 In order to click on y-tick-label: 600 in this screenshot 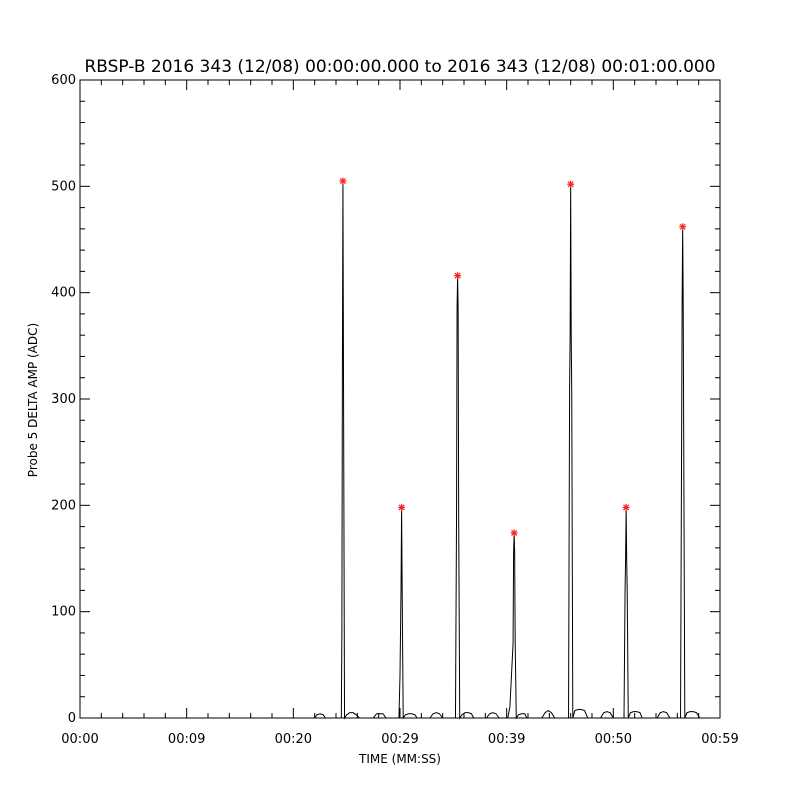, I will do `click(63, 80)`.